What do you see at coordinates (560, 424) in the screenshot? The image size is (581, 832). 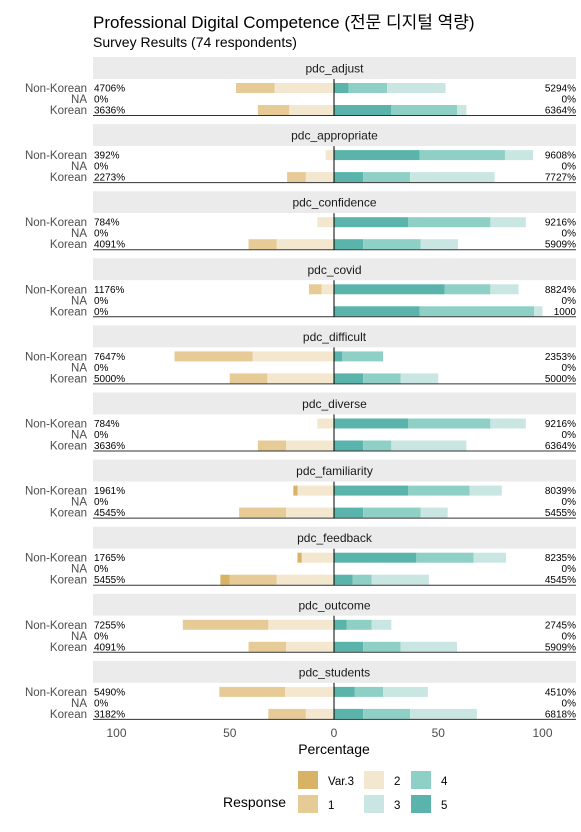 I see `right-percent-label: 9216%` at bounding box center [560, 424].